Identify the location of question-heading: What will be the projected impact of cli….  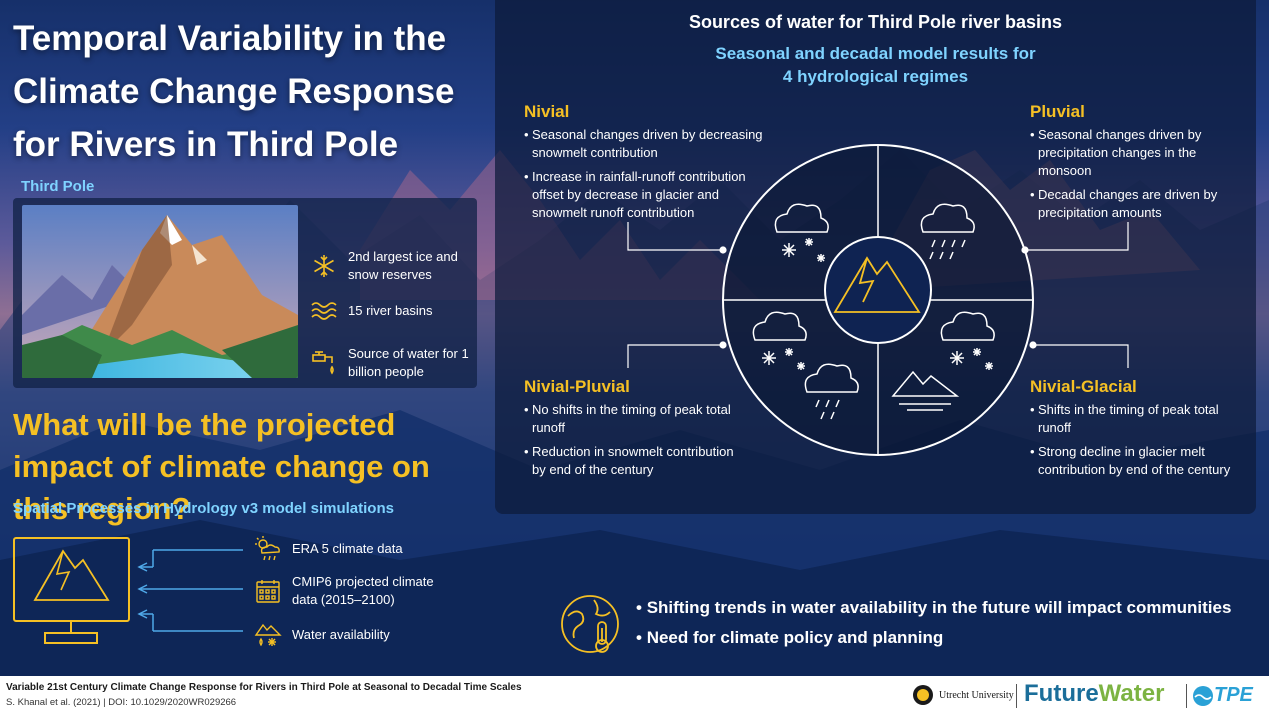
(221, 466).